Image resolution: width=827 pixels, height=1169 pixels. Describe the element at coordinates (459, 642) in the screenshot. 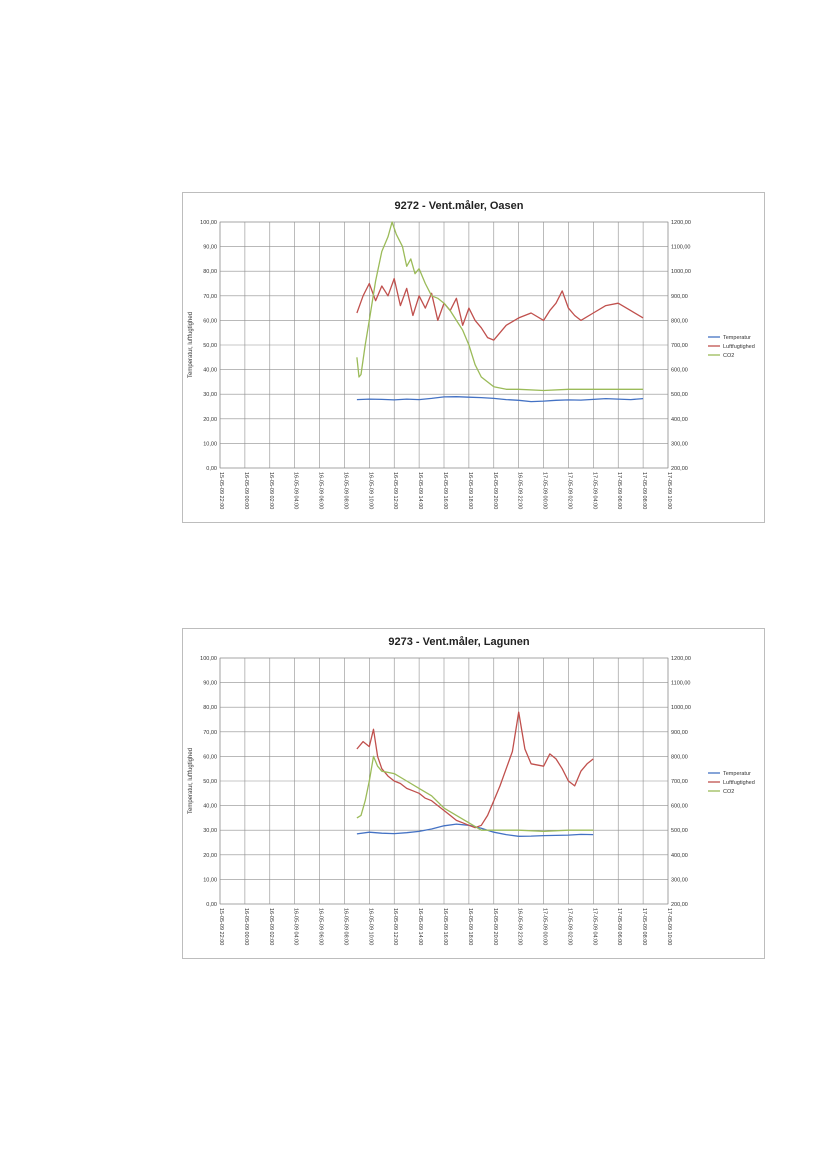

I see `chart-title: 9273 - Vent.måler, Lagunen` at that location.